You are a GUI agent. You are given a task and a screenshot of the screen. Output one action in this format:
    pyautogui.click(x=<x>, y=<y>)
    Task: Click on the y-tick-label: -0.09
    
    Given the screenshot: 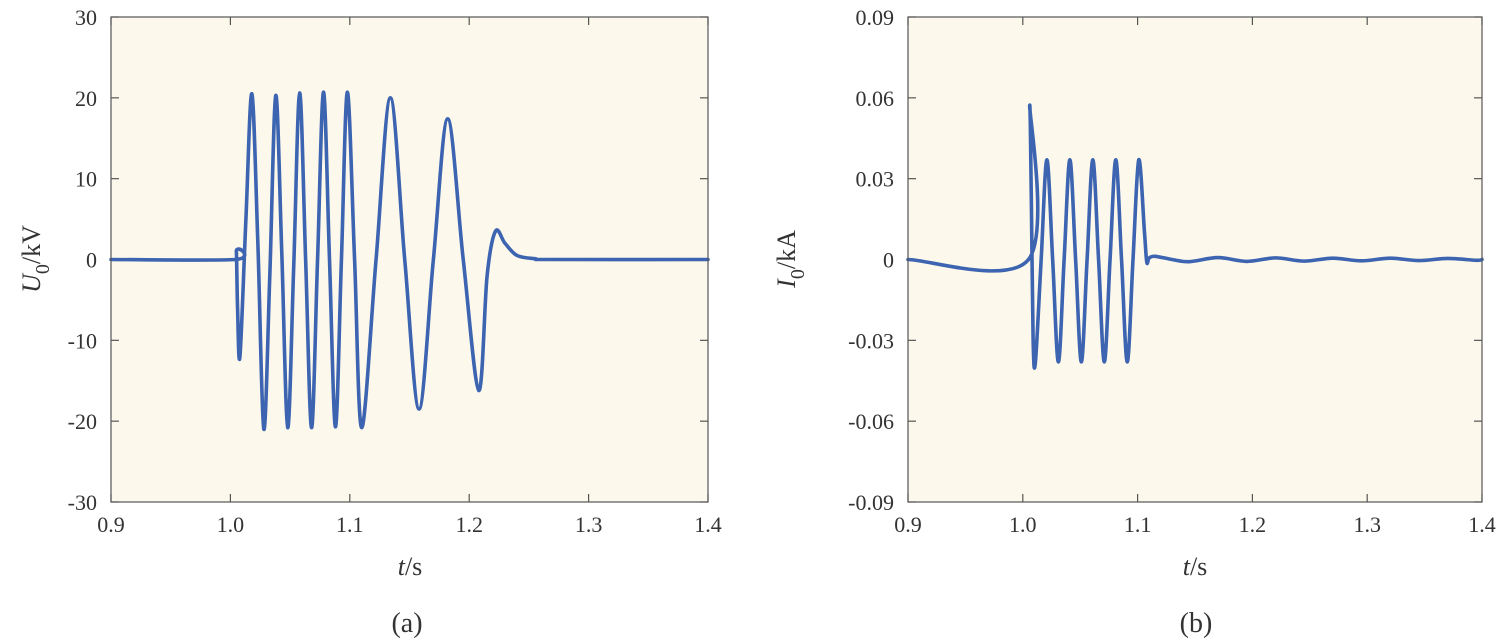 What is the action you would take?
    pyautogui.click(x=871, y=502)
    